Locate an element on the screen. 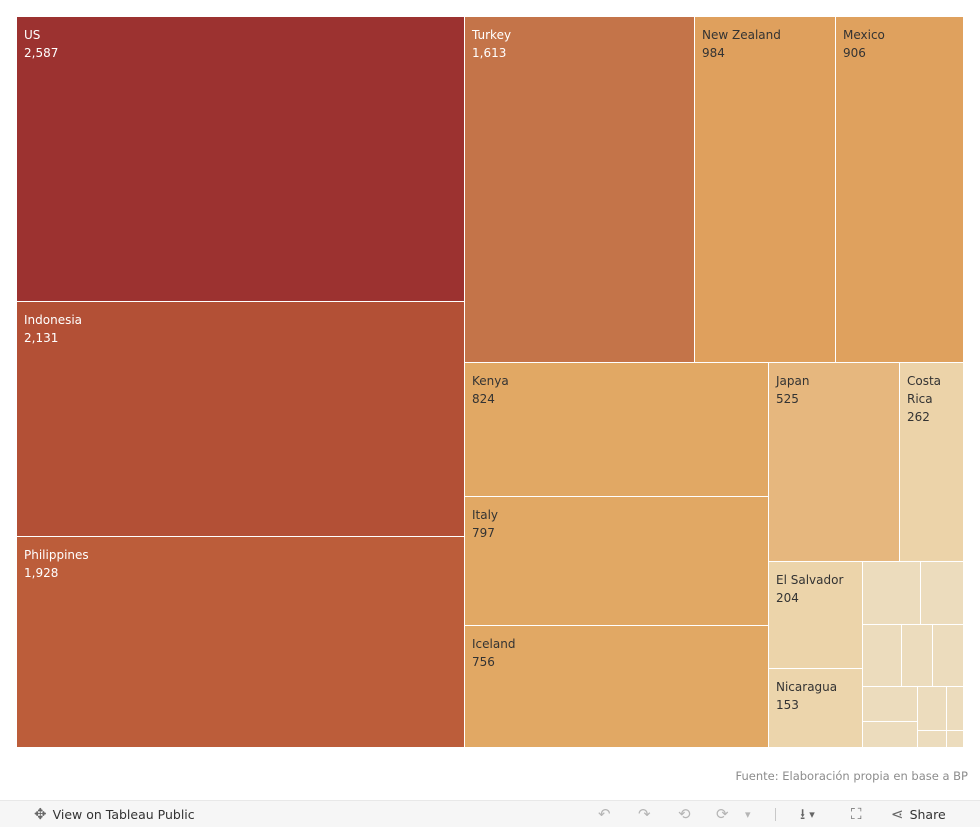 This screenshot has height=828, width=980. treemap-tile-italy: Italy 797 is located at coordinates (617, 561).